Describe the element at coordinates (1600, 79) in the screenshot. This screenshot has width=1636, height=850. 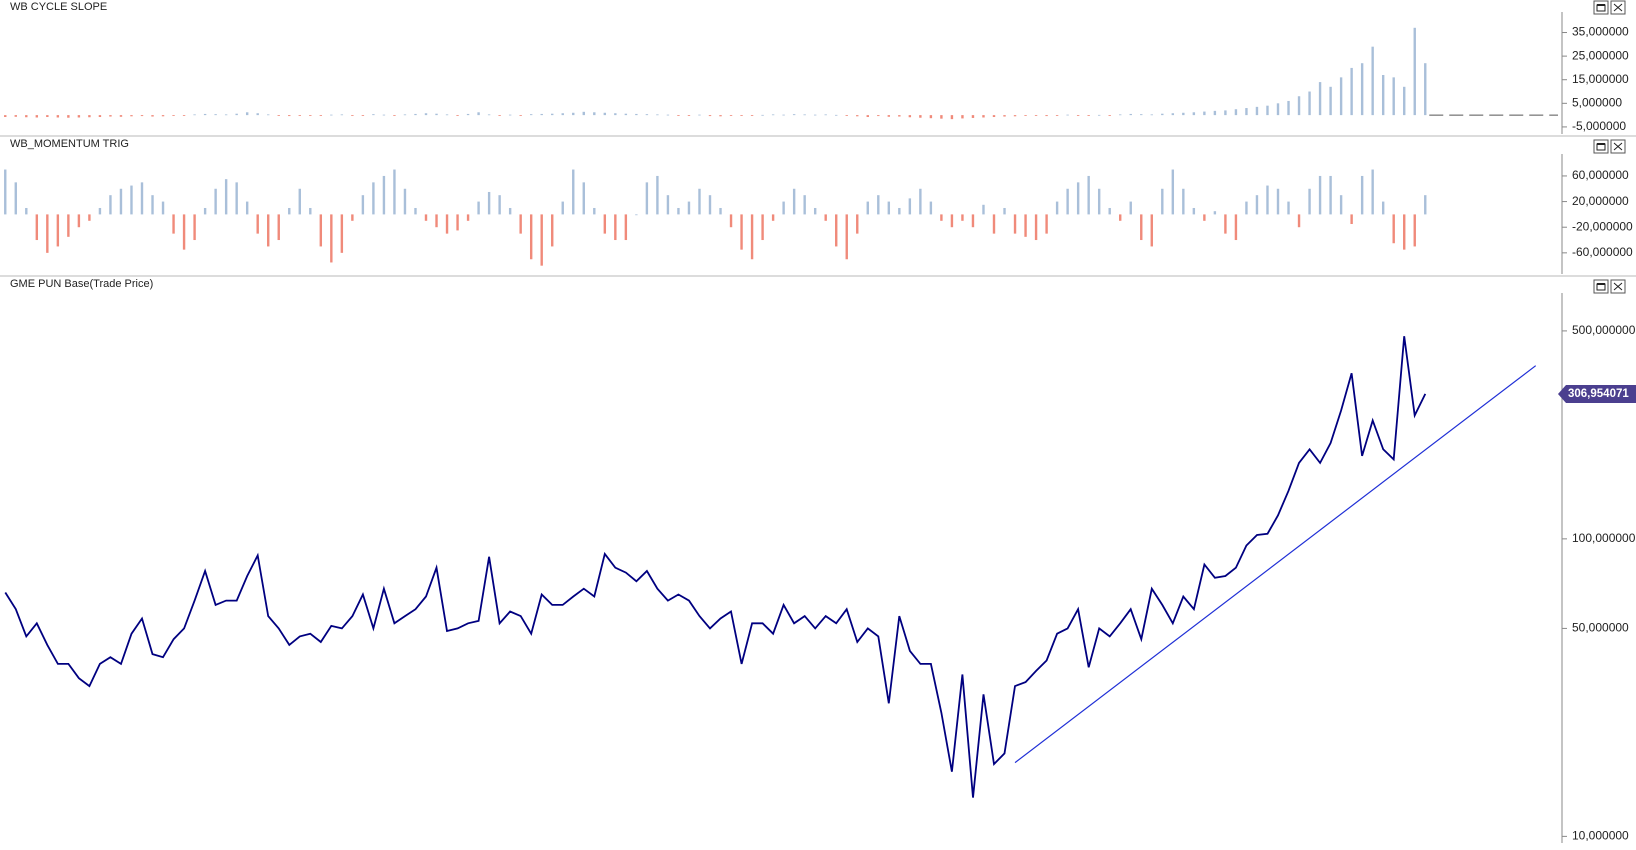
I see `y-tick-label: 15,000000` at that location.